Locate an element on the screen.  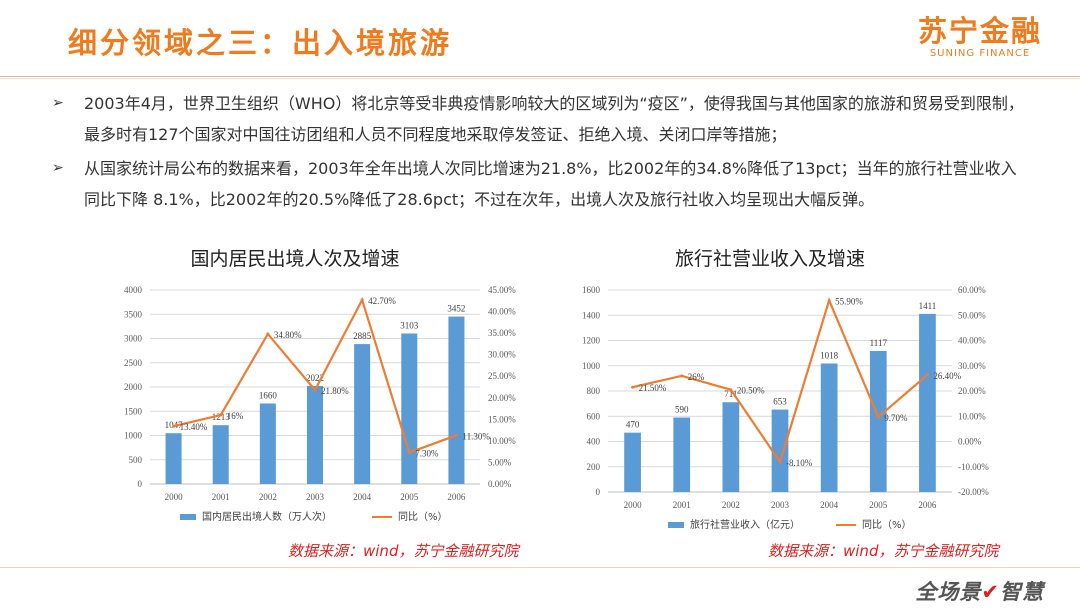
footer-divider is located at coordinates (540, 567).